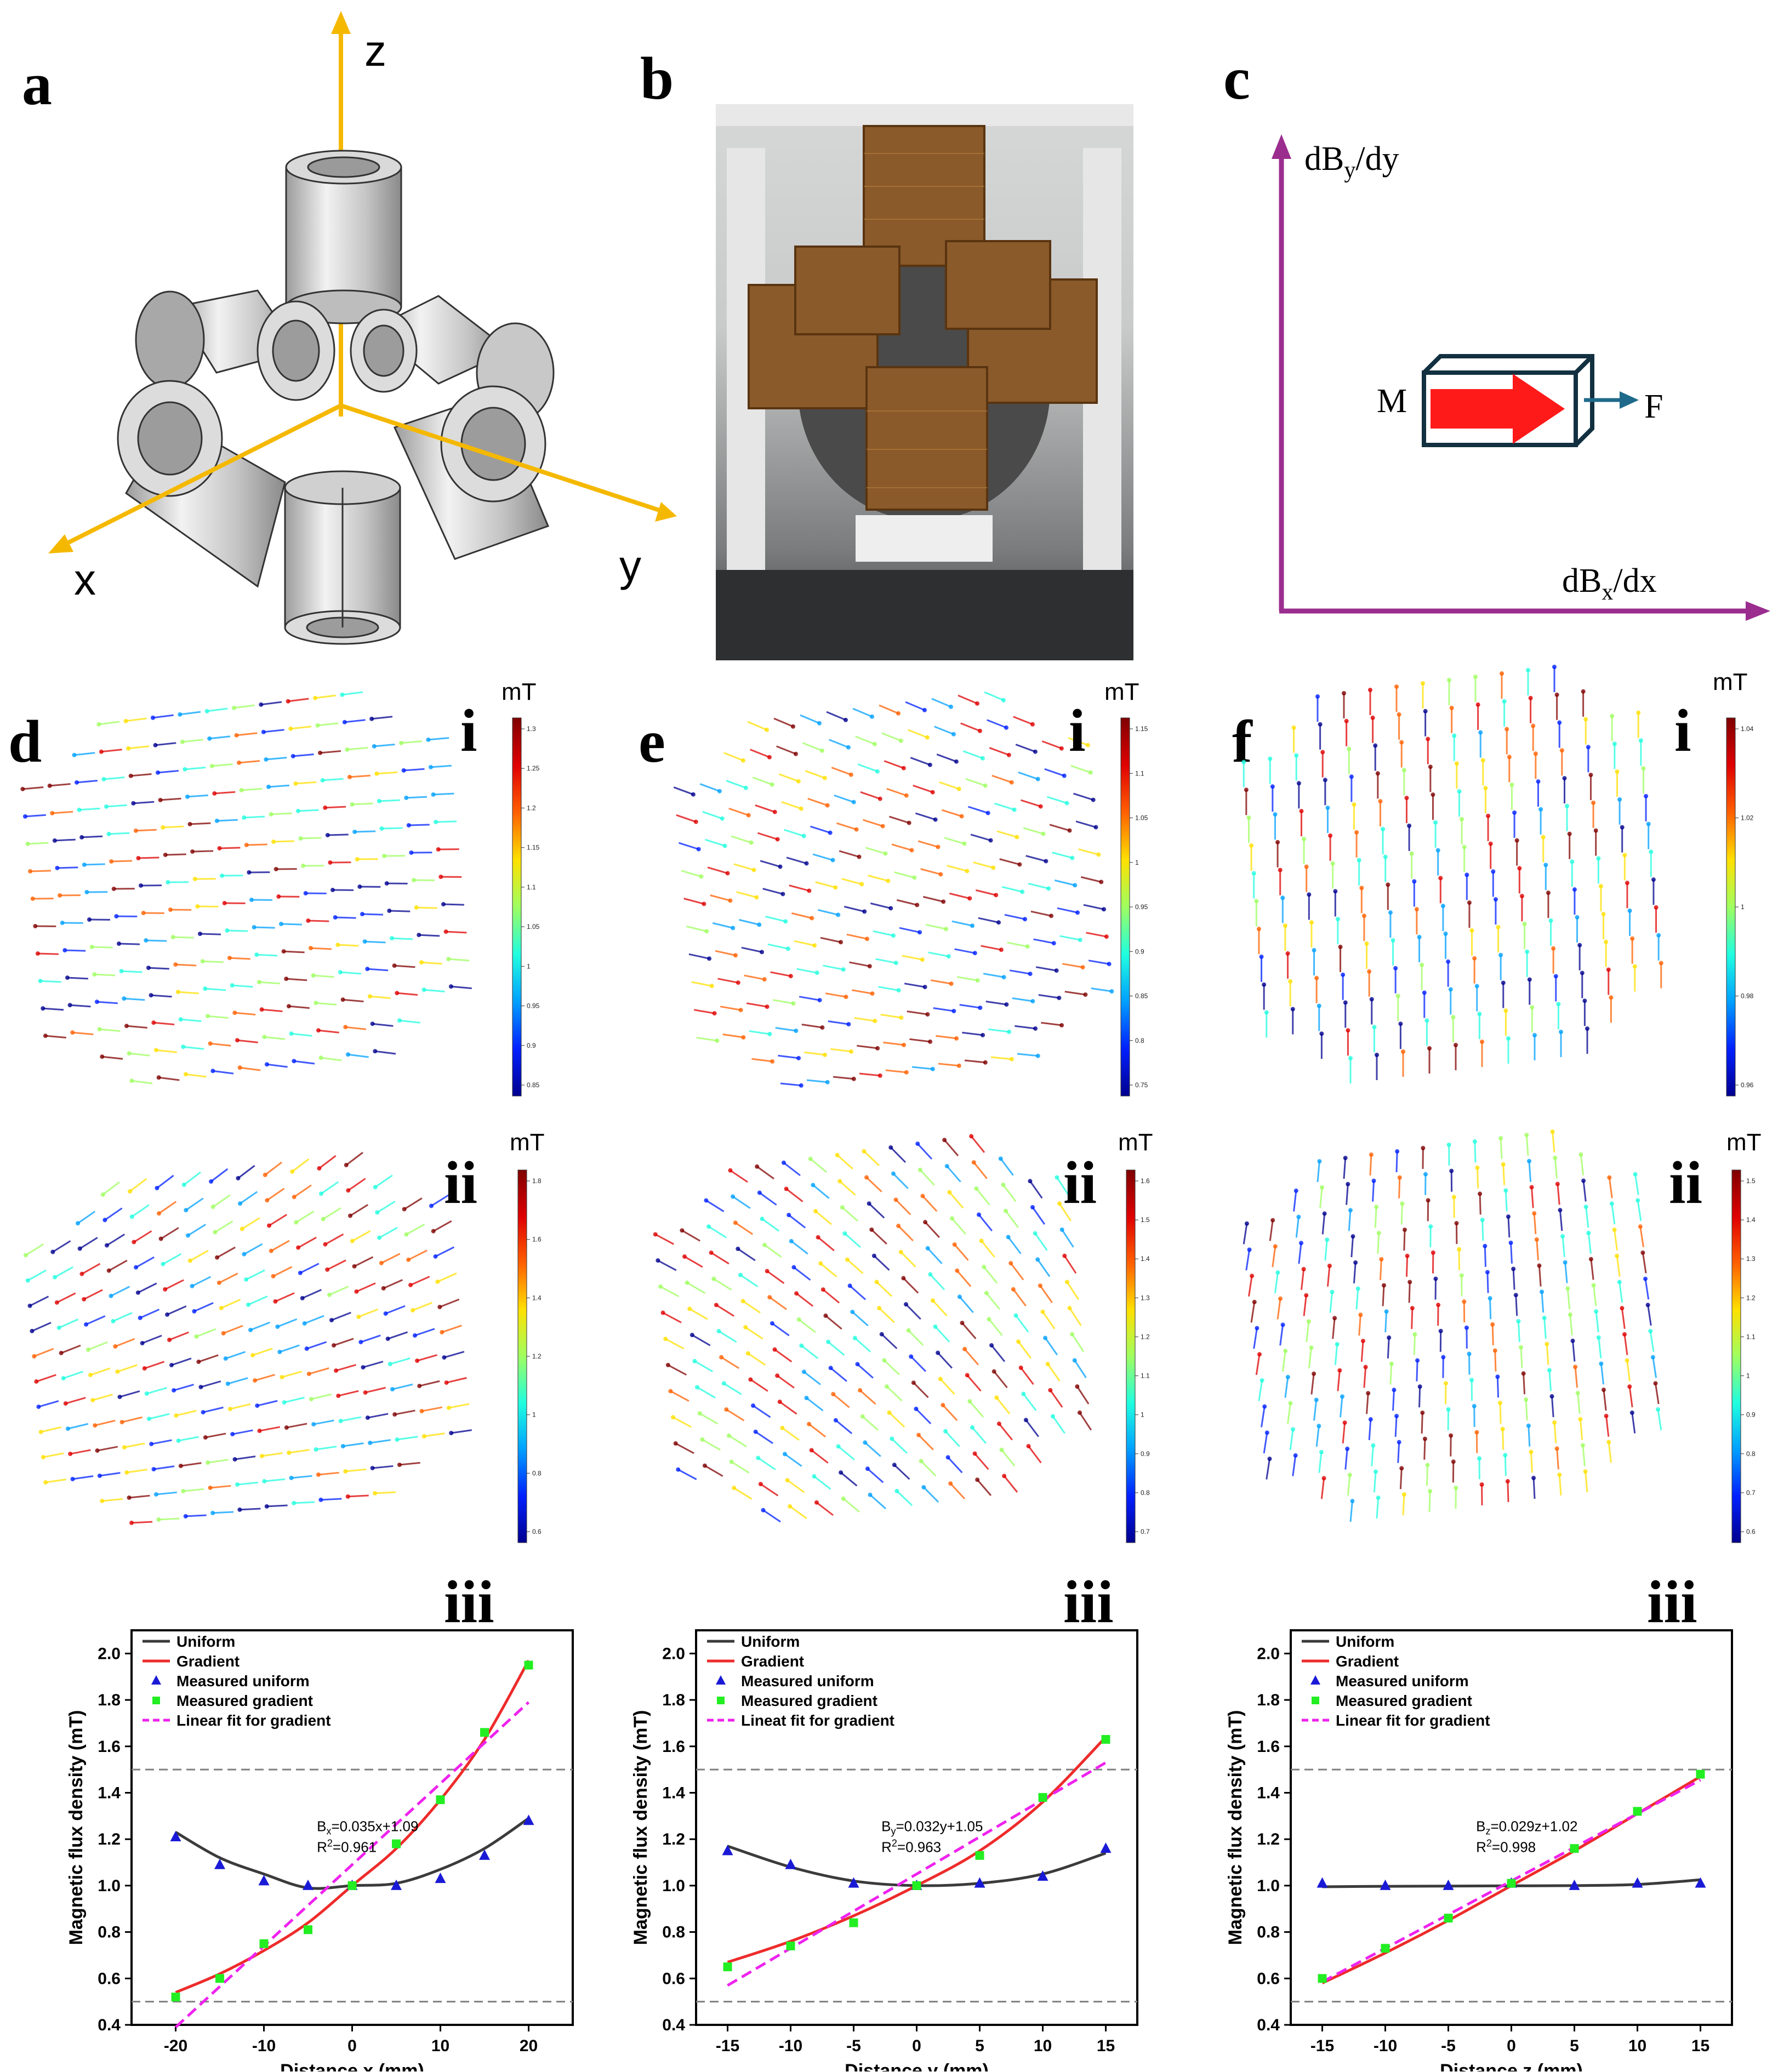  What do you see at coordinates (208, 1661) in the screenshot?
I see `legend-entry: Gradient` at bounding box center [208, 1661].